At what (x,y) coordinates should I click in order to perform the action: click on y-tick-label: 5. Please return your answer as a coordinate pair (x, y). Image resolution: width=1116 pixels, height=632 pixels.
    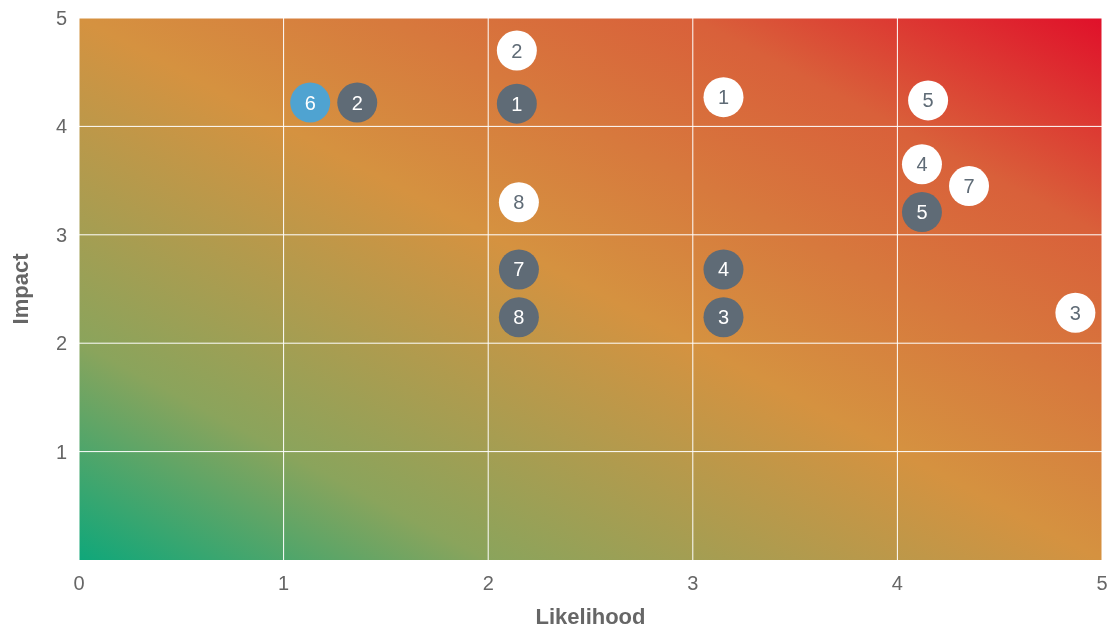
    Looking at the image, I should click on (61, 18).